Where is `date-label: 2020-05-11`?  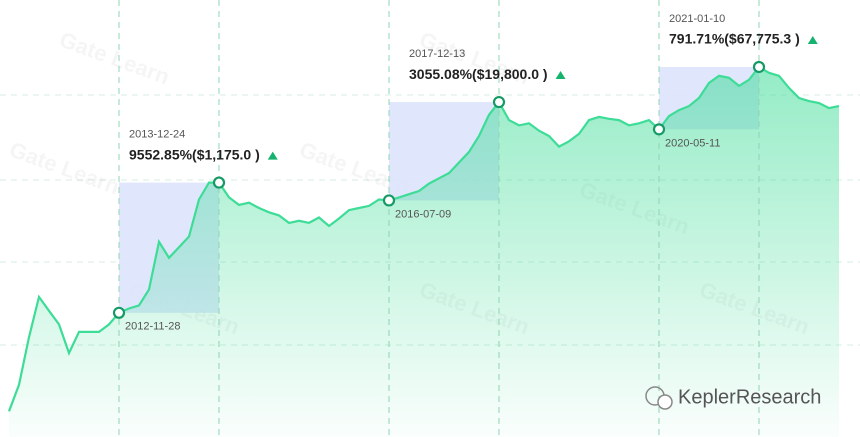 date-label: 2020-05-11 is located at coordinates (692, 143).